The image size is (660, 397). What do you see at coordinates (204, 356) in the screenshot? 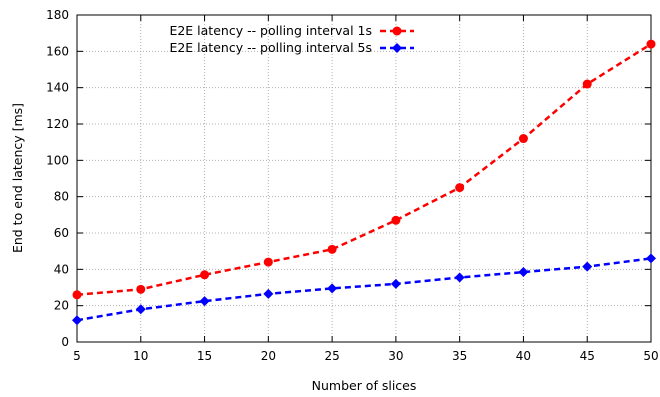
I see `x-tick-label: 15` at bounding box center [204, 356].